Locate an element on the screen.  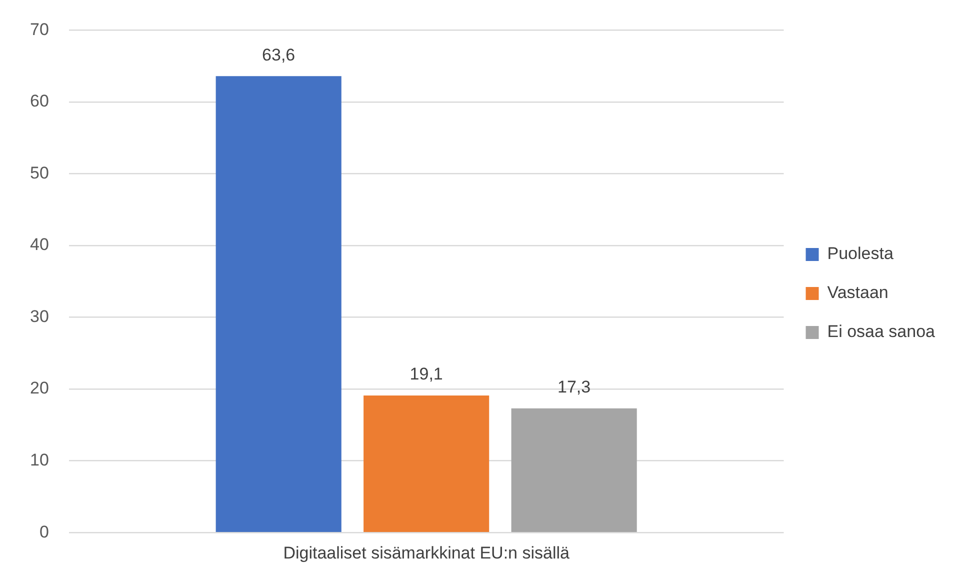
y-tick-label: 30 is located at coordinates (39, 316).